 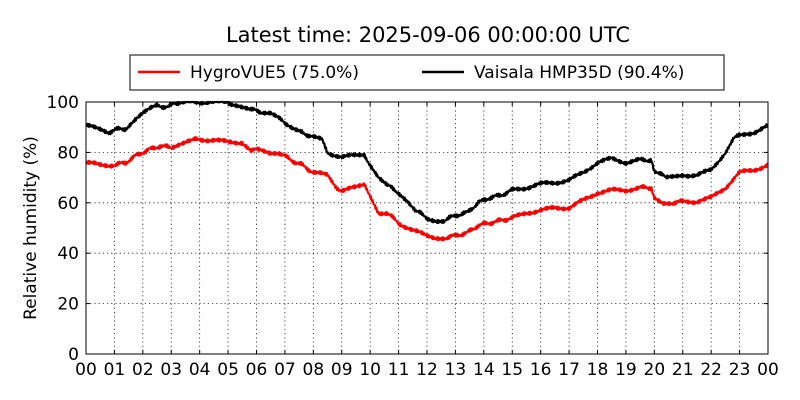 What do you see at coordinates (370, 370) in the screenshot?
I see `x-tick-label: 10` at bounding box center [370, 370].